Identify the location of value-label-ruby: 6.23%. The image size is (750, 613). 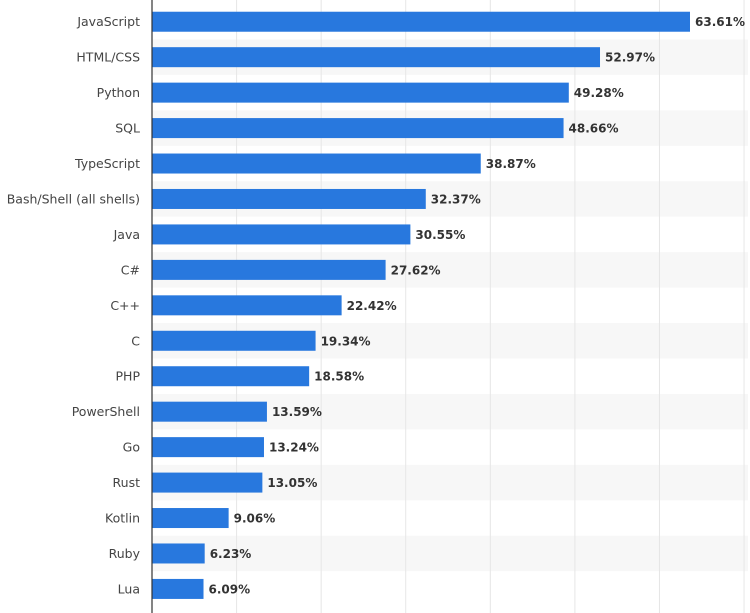
(231, 554).